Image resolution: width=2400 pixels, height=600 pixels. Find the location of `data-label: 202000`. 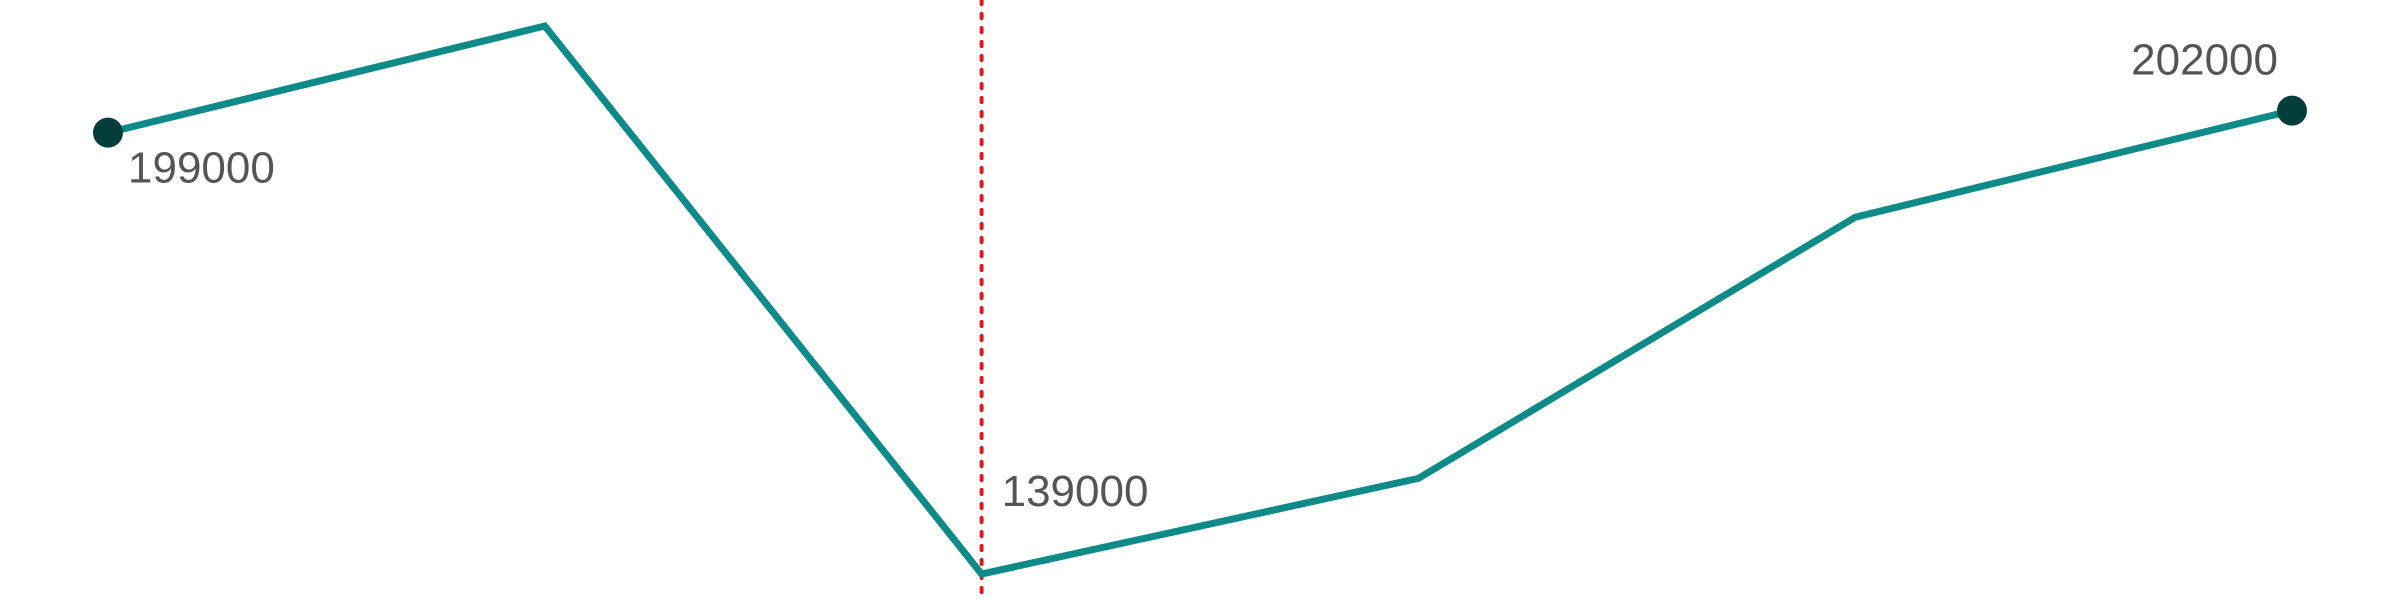

data-label: 202000 is located at coordinates (2204, 60).